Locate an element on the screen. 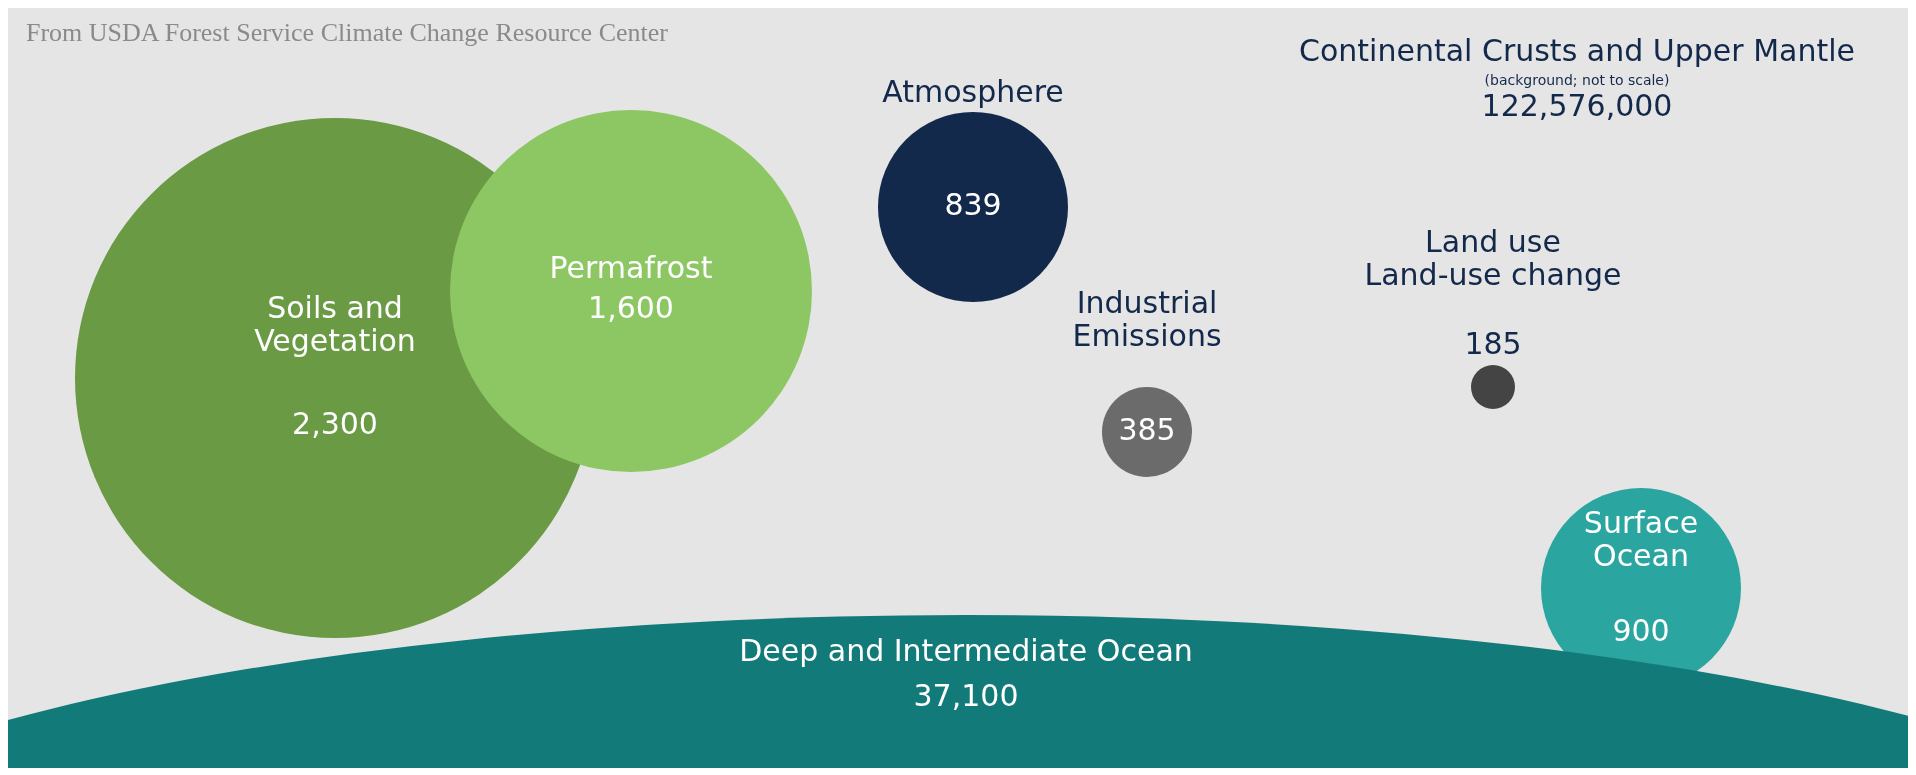 This screenshot has width=1916, height=775. data-label: 385 is located at coordinates (1147, 429).